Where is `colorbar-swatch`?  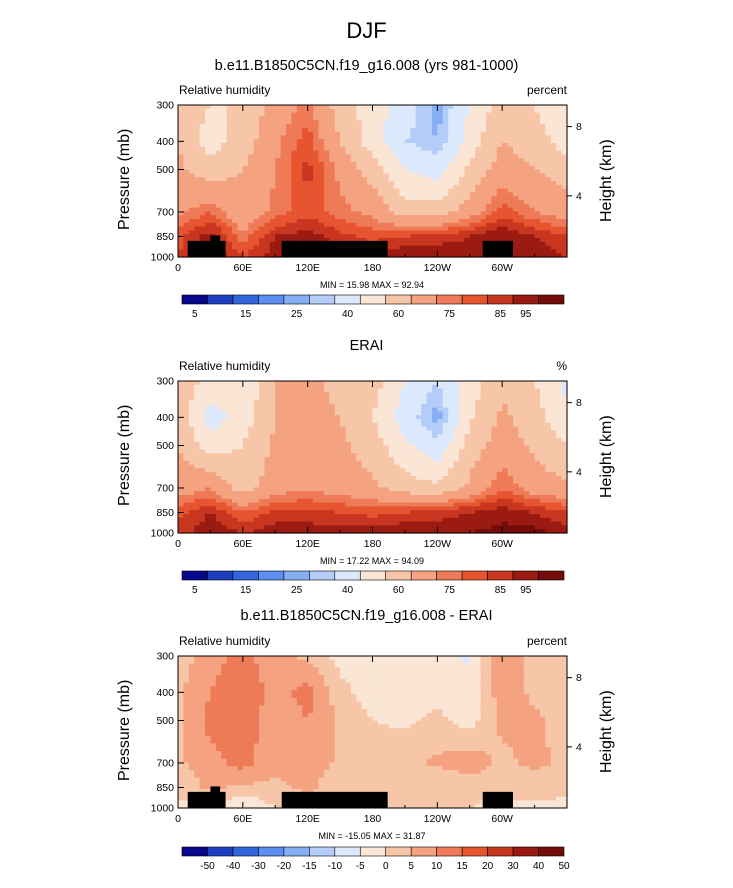 colorbar-swatch is located at coordinates (449, 299).